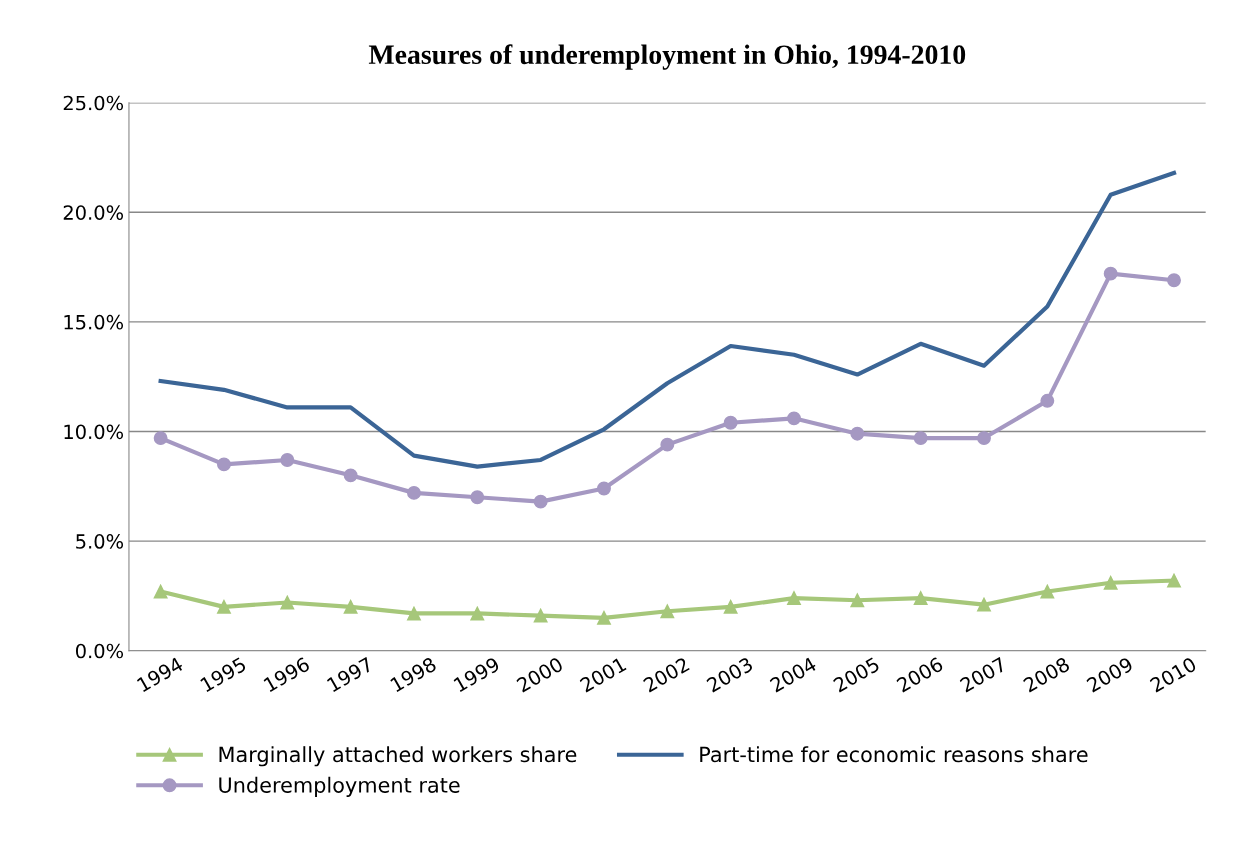 Image resolution: width=1252 pixels, height=863 pixels. Describe the element at coordinates (339, 786) in the screenshot. I see `legend-label: Underemployment rate` at that location.